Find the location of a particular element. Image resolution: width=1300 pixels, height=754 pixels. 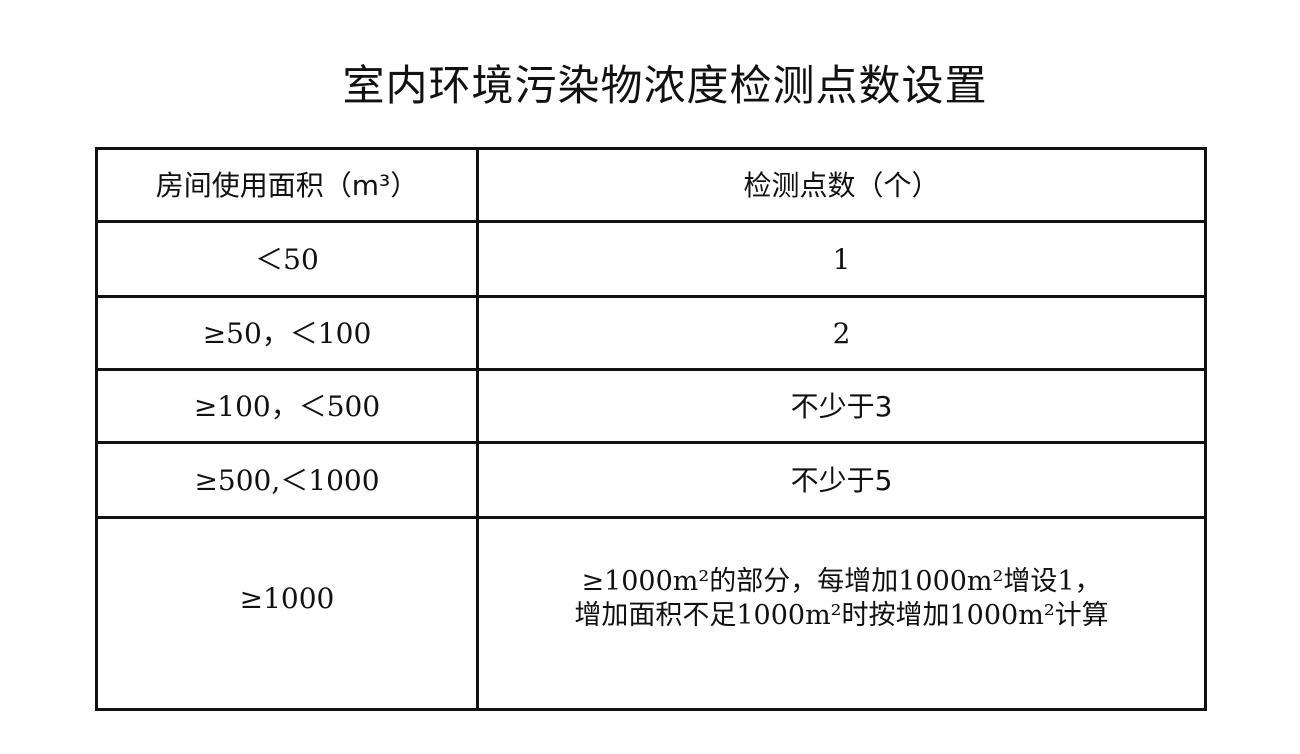

table-row: ≥100，＜500 不少于3 is located at coordinates (651, 406).